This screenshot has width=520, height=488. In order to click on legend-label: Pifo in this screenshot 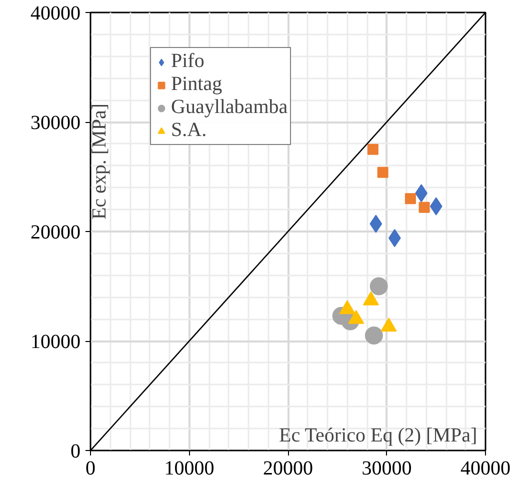, I will do `click(187, 61)`.